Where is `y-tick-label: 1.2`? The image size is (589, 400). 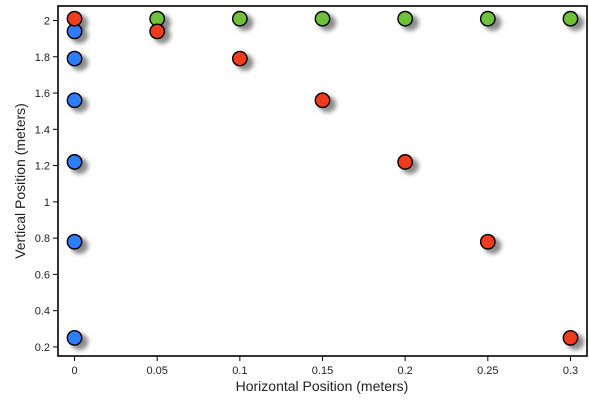
y-tick-label: 1.2 is located at coordinates (42, 167).